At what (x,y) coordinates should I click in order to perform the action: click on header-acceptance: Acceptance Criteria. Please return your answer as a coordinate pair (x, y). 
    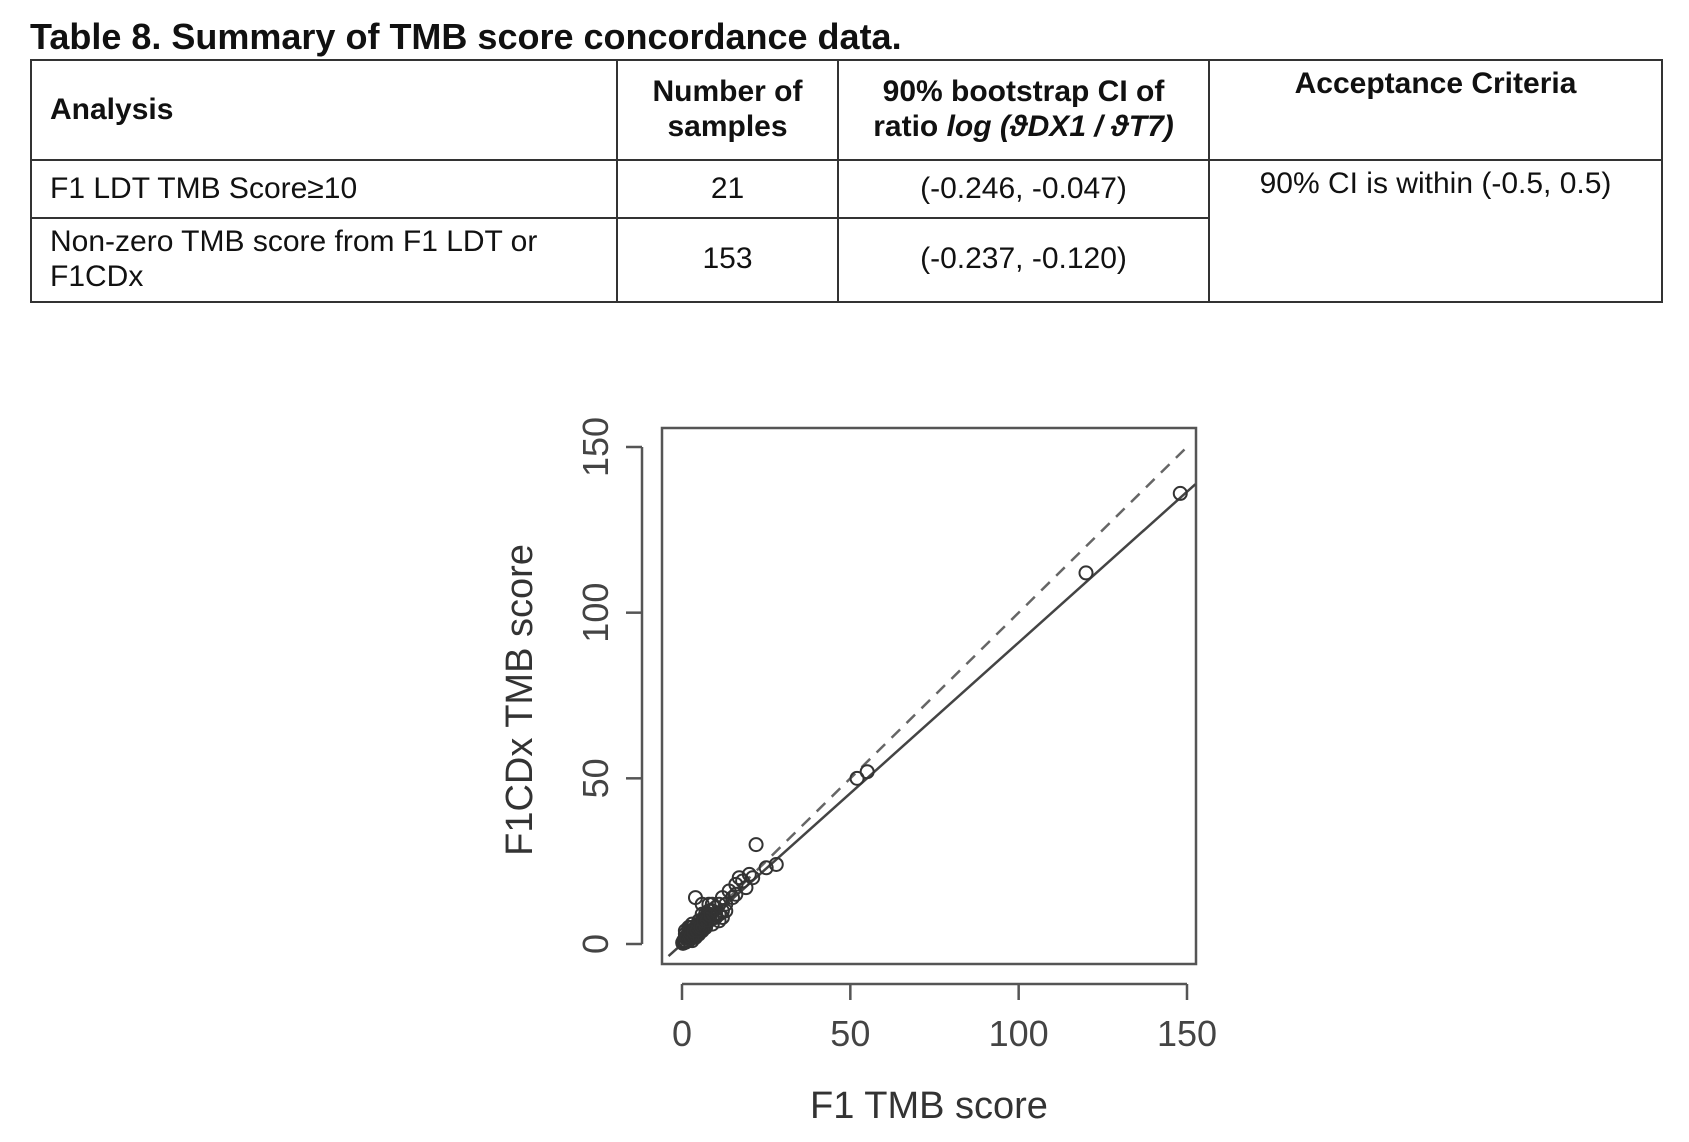
    Looking at the image, I should click on (1435, 110).